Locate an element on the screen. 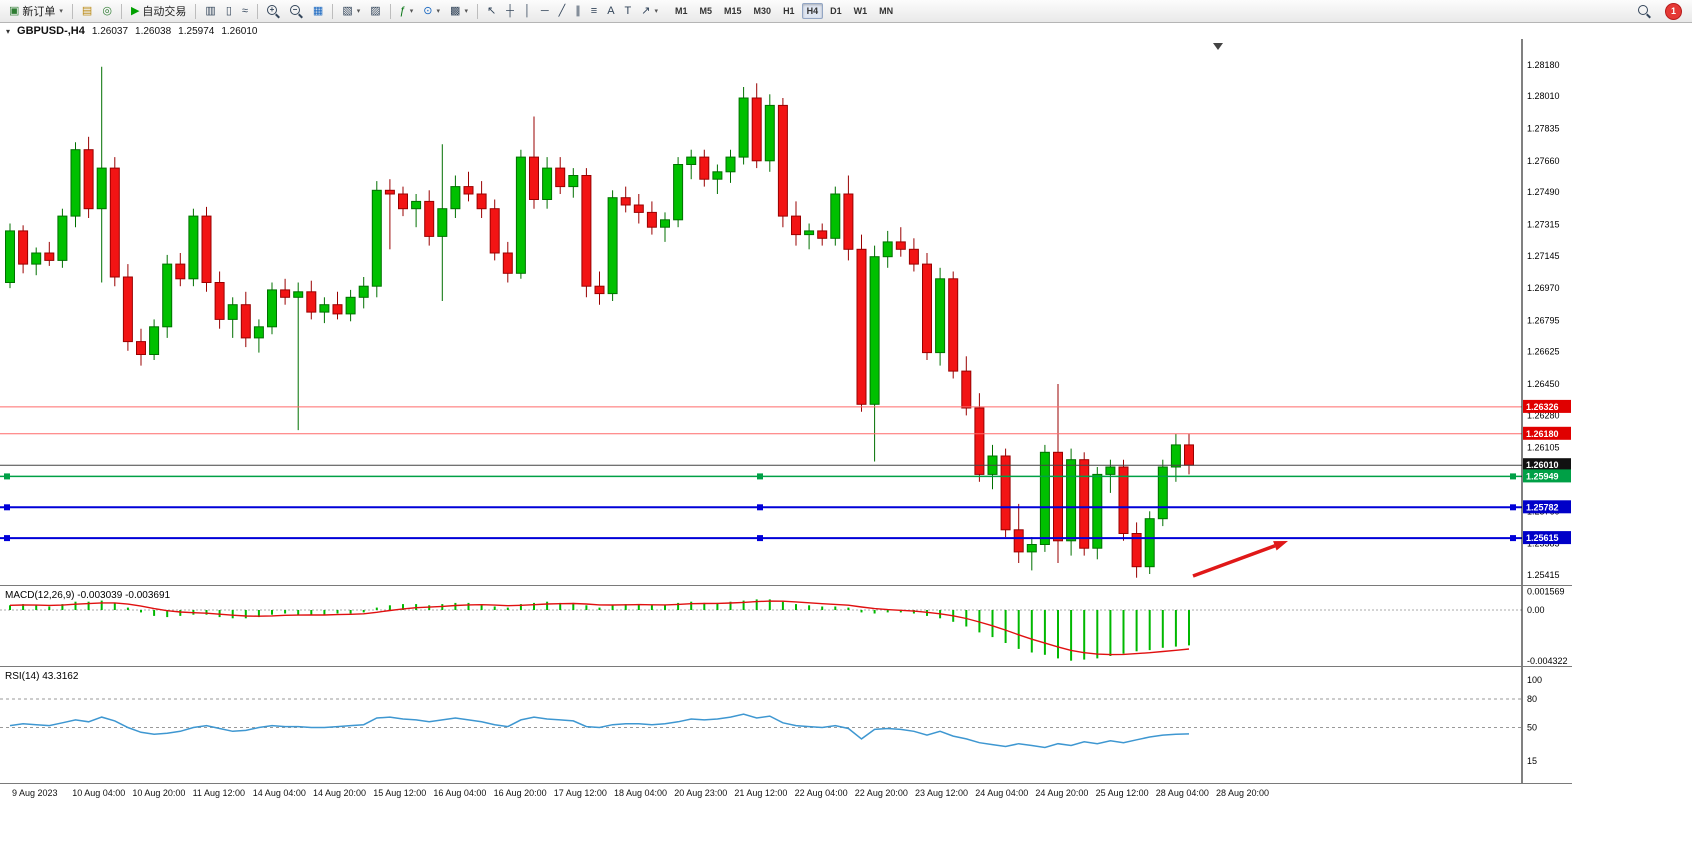 Image resolution: width=1692 pixels, height=851 pixels. new-order-button-label: 新订单 is located at coordinates (39, 12).